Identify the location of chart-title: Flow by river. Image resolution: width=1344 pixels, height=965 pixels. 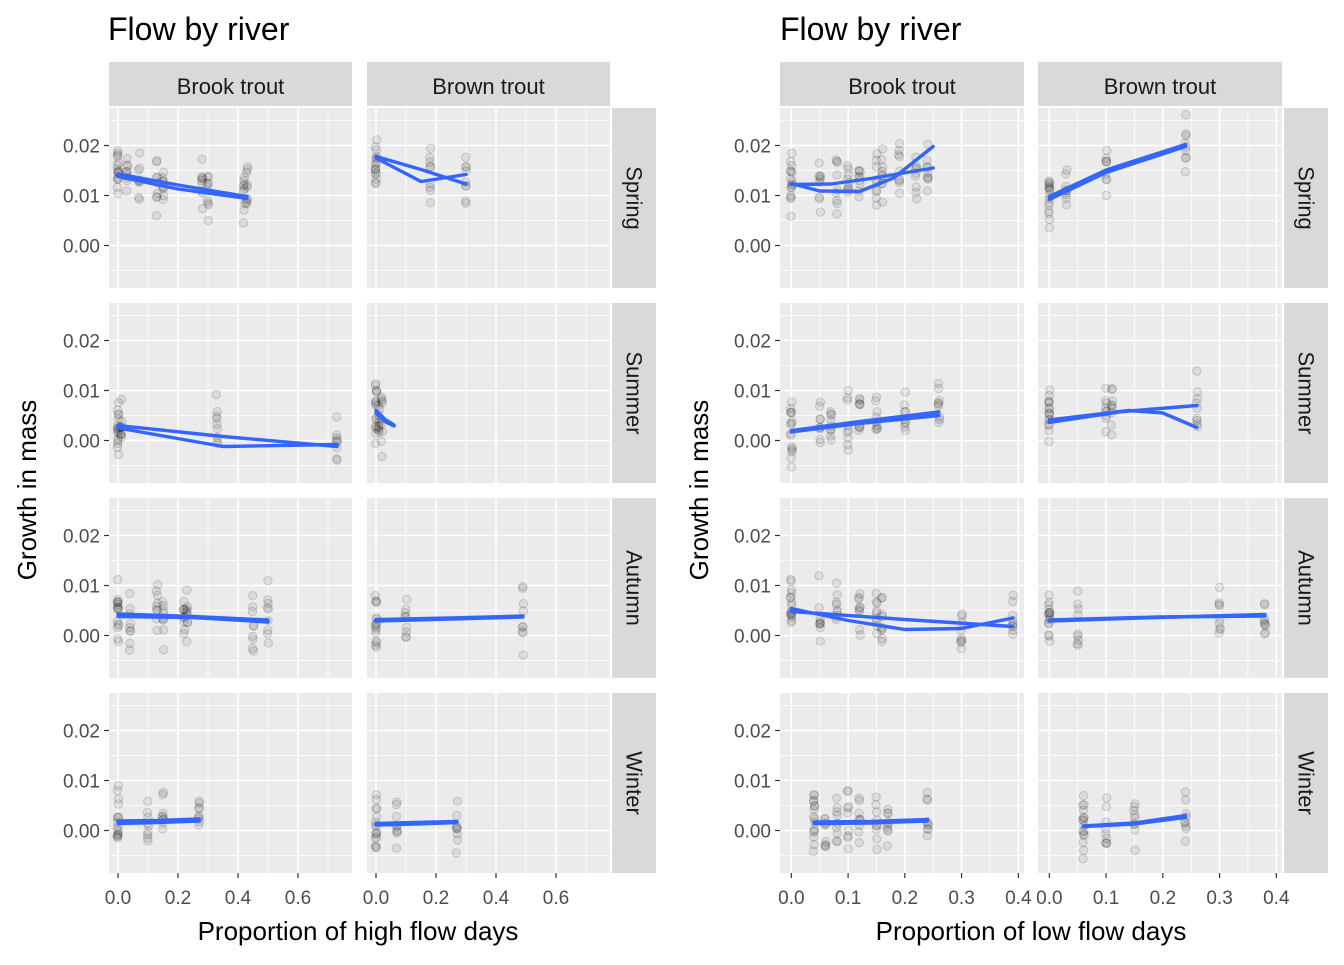
(871, 29).